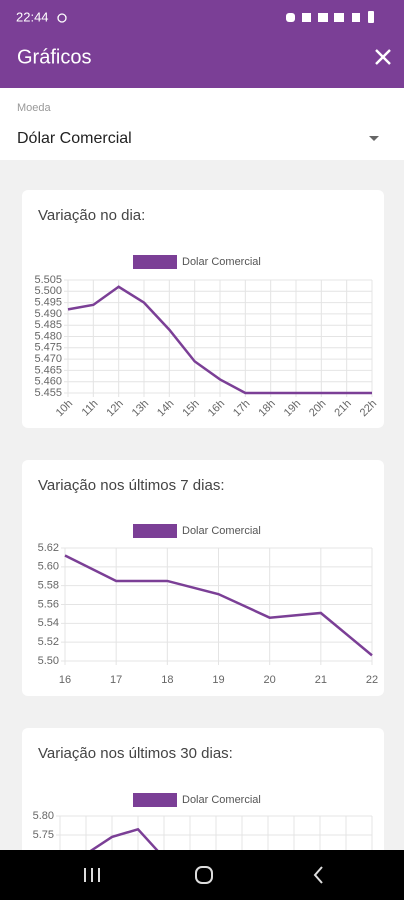 This screenshot has height=900, width=404. I want to click on x-tick-label: 20, so click(270, 680).